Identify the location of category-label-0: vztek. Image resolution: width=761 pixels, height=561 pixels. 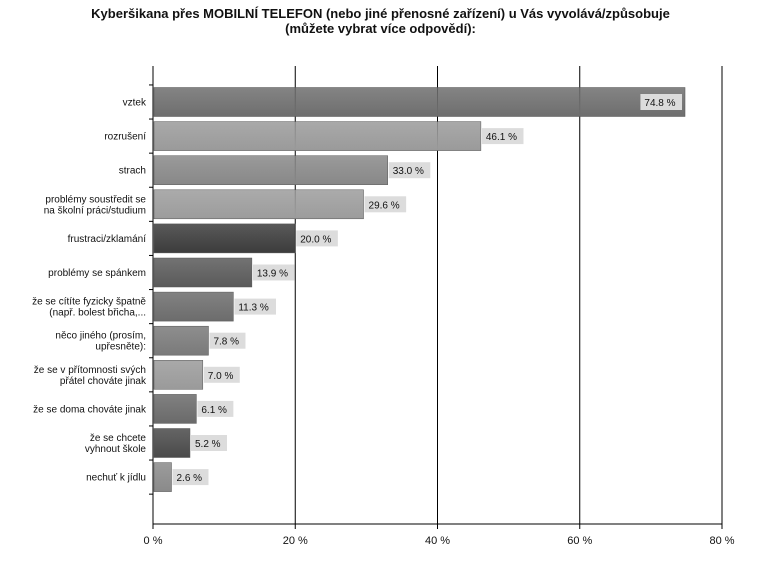
(135, 103).